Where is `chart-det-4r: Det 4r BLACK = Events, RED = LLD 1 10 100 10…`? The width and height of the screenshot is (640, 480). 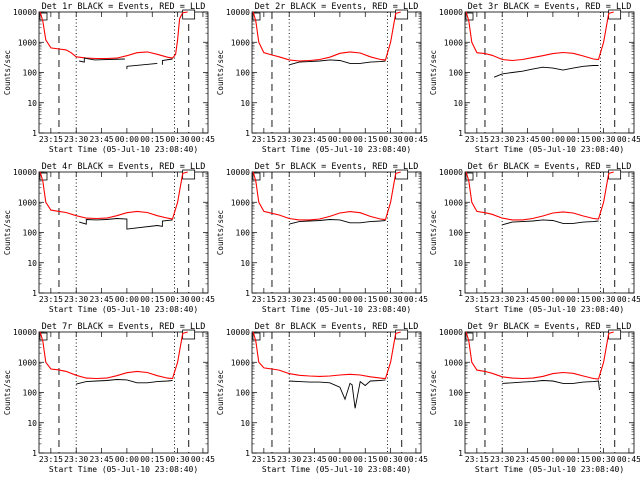 chart-det-4r: Det 4r BLACK = Events, RED = LLD 1 10 100 10… is located at coordinates (109, 238).